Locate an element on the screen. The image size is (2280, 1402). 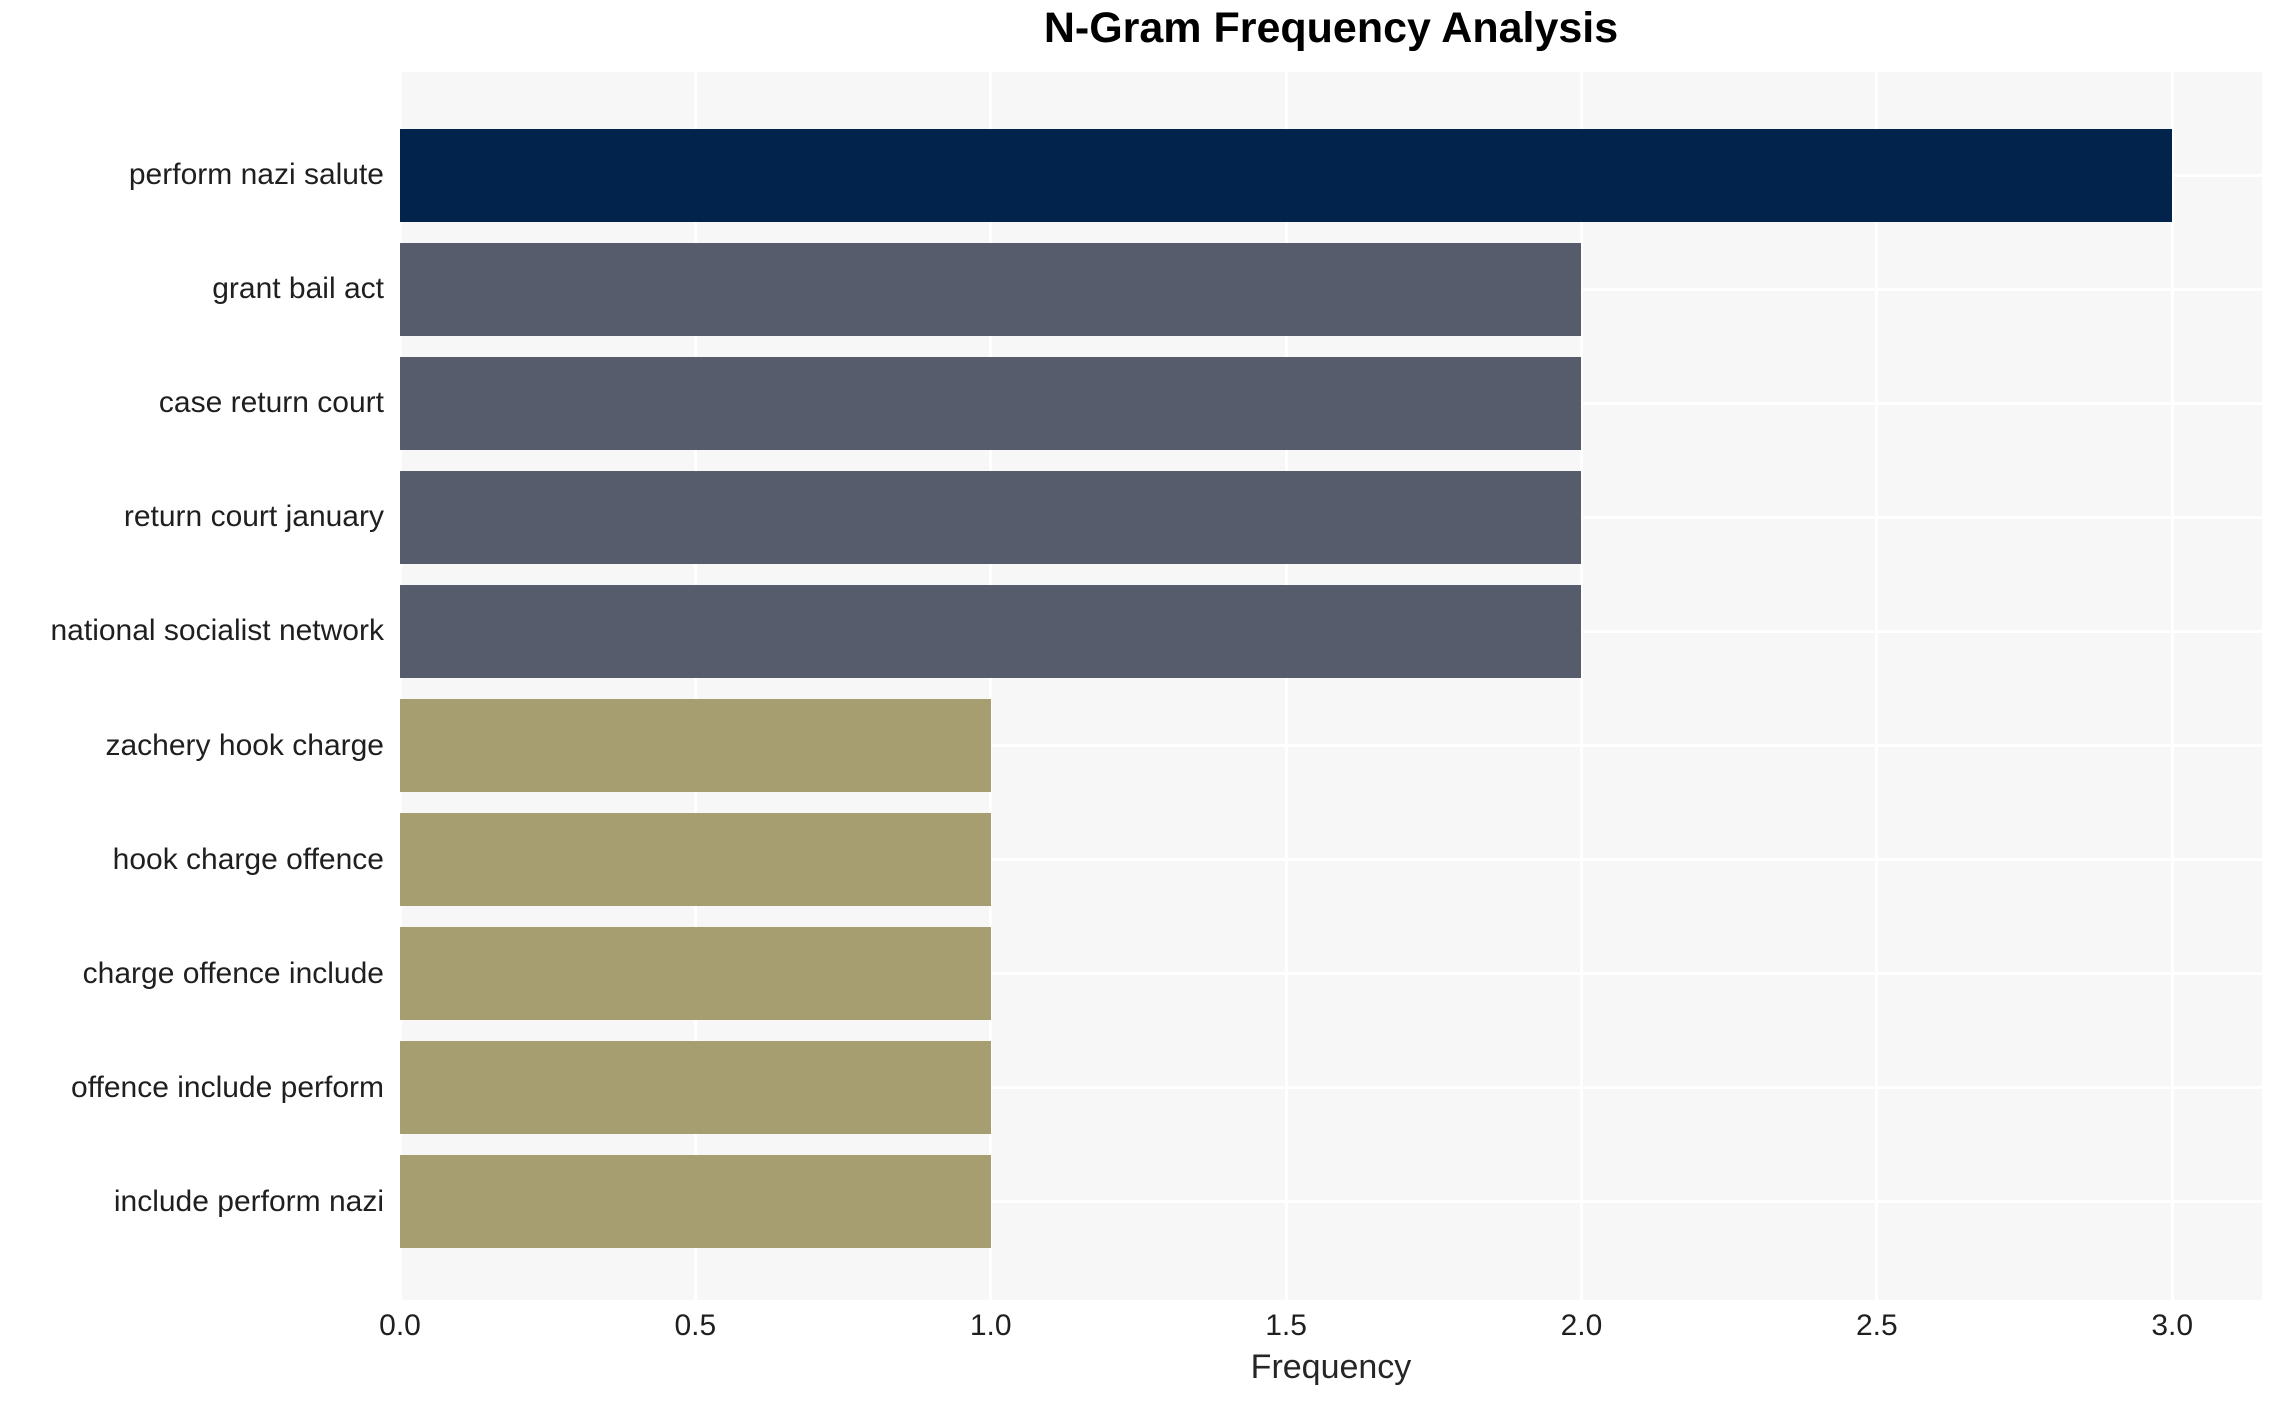
y-tick-label: return court january is located at coordinates (253, 517).